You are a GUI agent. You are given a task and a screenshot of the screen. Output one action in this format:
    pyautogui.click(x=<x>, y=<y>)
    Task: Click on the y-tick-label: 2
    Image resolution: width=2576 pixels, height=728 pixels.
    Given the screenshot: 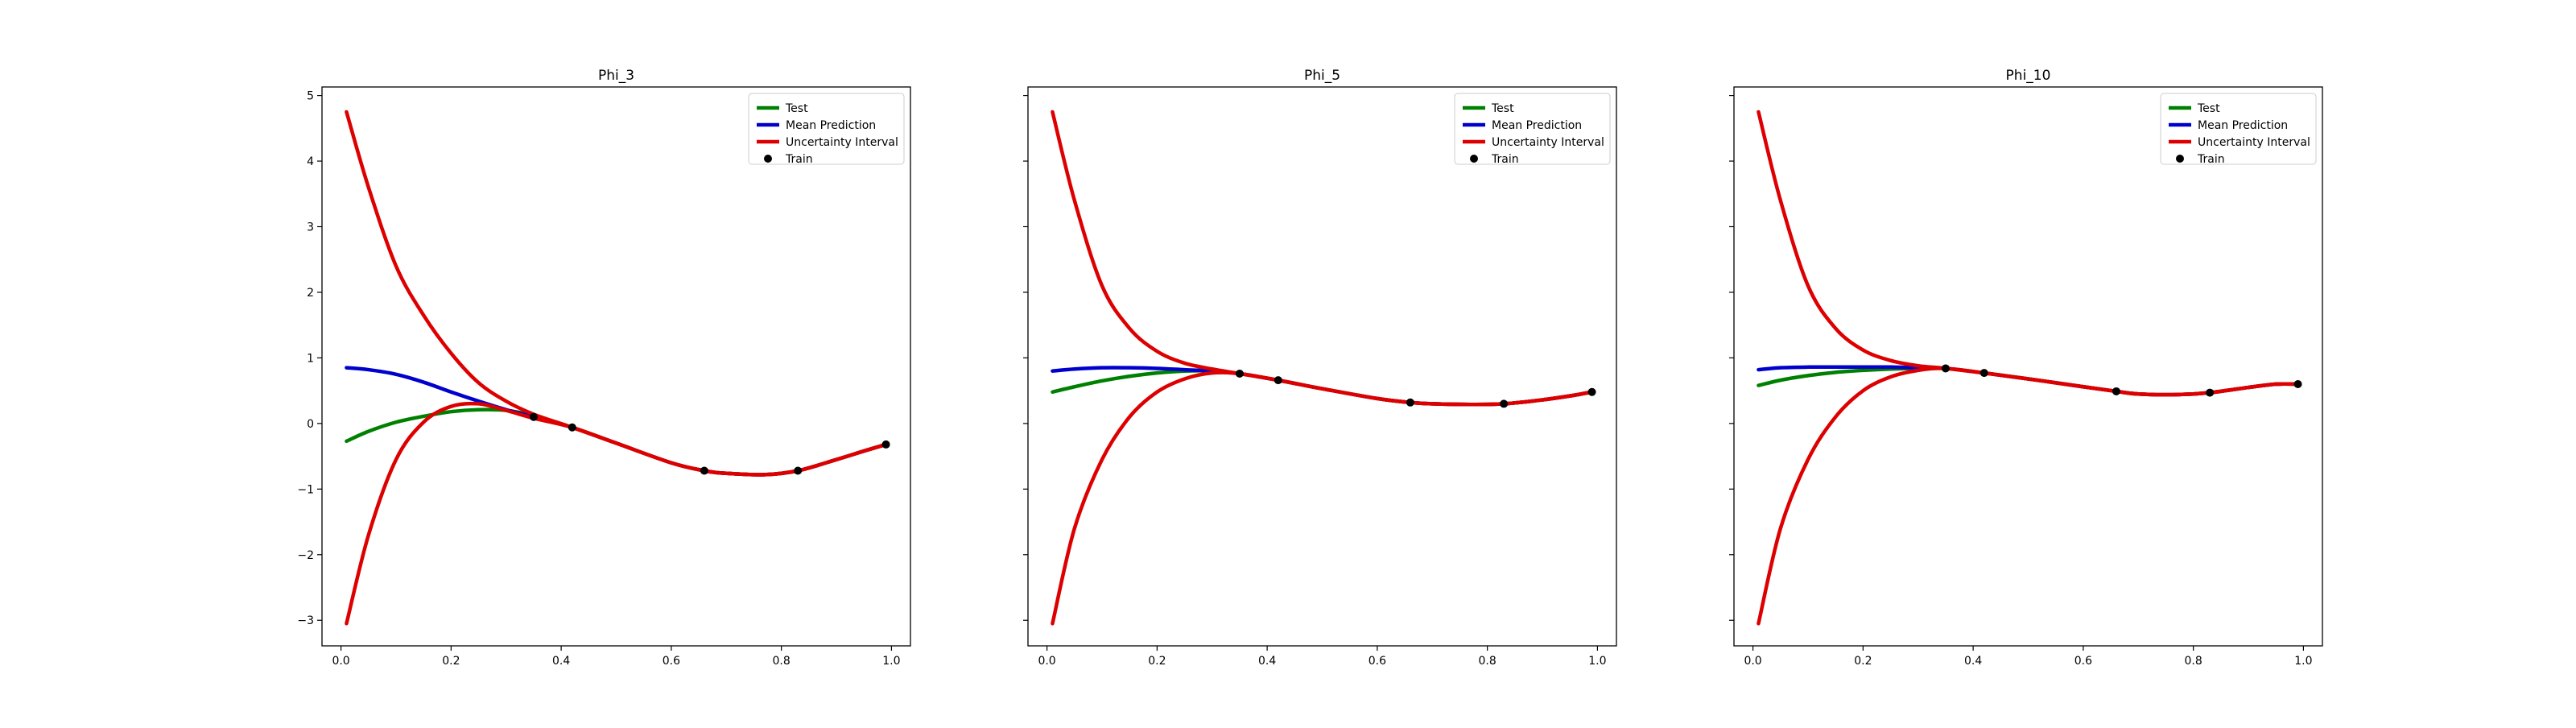 What is the action you would take?
    pyautogui.click(x=310, y=293)
    